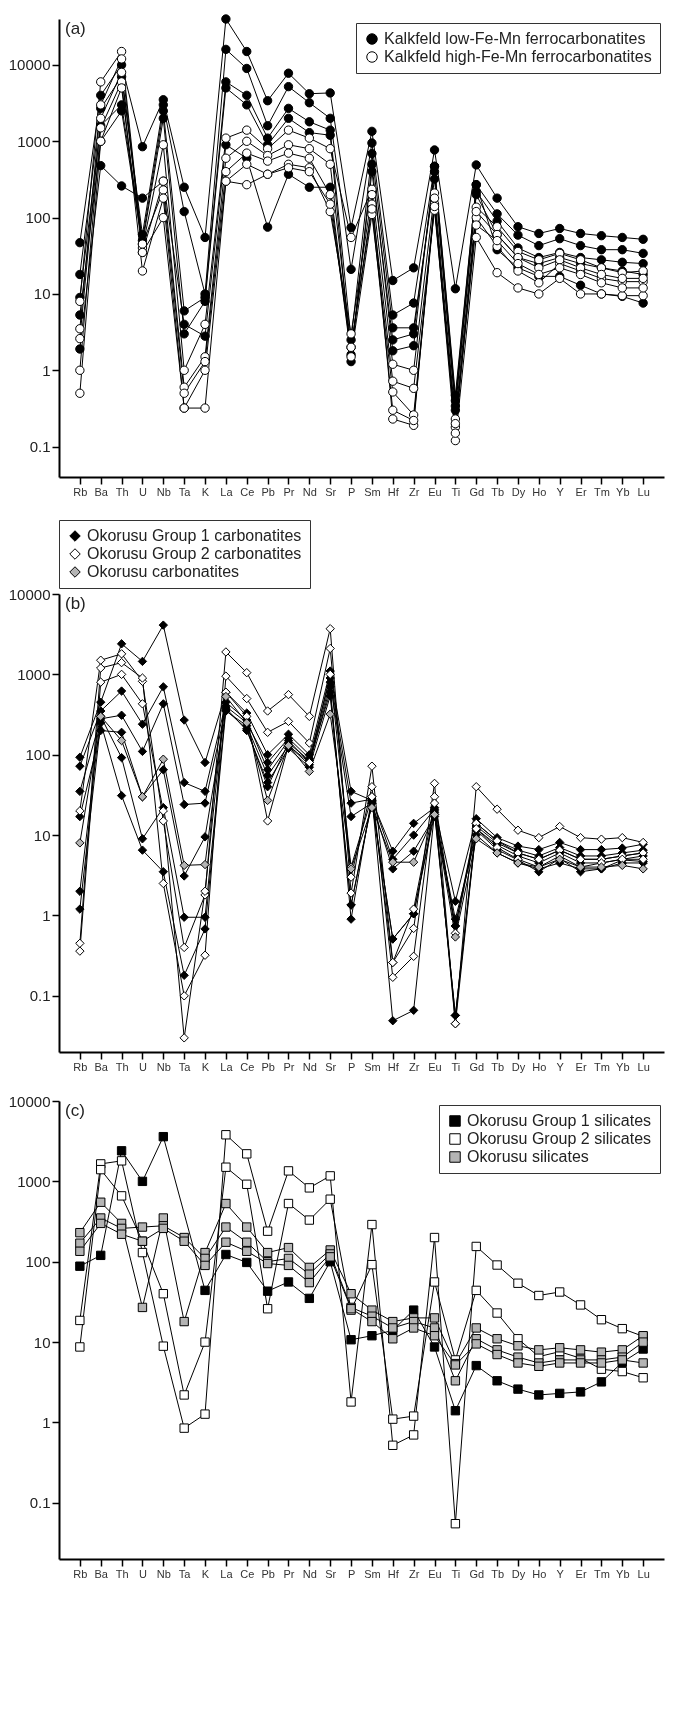 Image resolution: width=689 pixels, height=1713 pixels. What do you see at coordinates (75, 1110) in the screenshot?
I see `annotation: (c)` at bounding box center [75, 1110].